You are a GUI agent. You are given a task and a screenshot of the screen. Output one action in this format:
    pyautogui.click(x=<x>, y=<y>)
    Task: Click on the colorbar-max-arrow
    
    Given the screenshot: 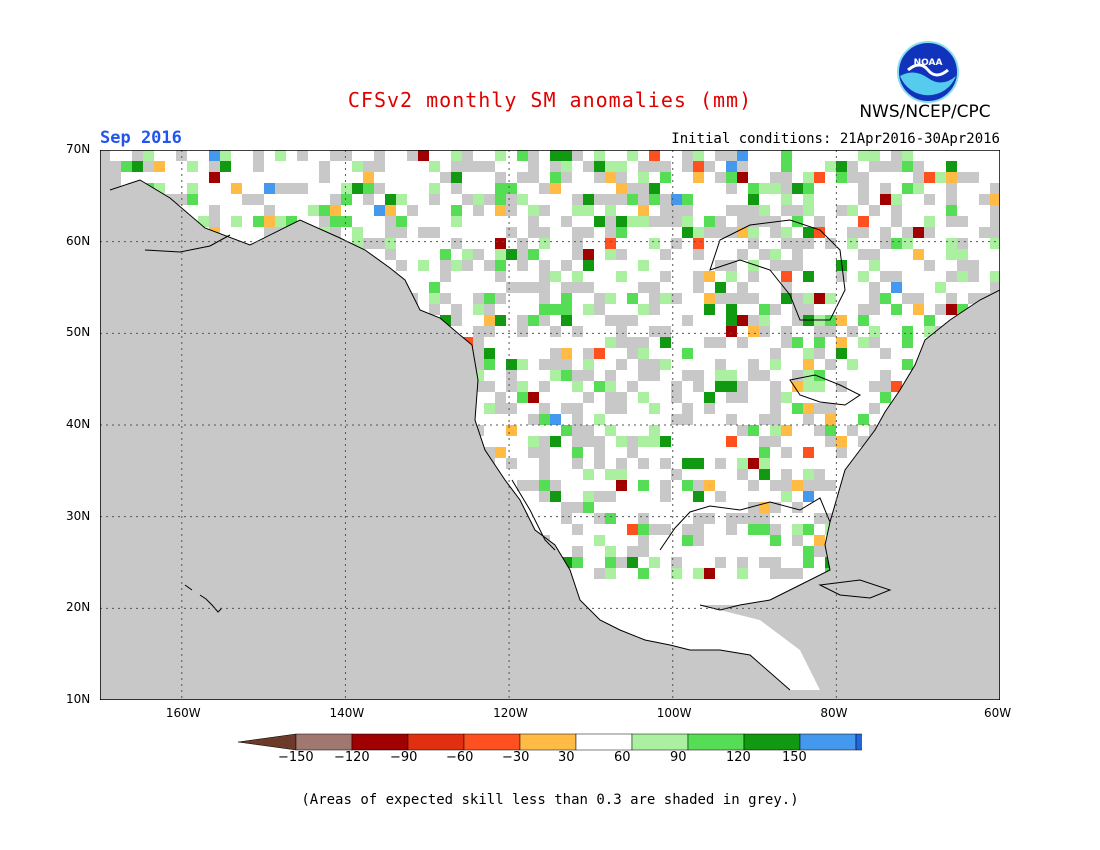 What is the action you would take?
    pyautogui.click(x=858, y=742)
    